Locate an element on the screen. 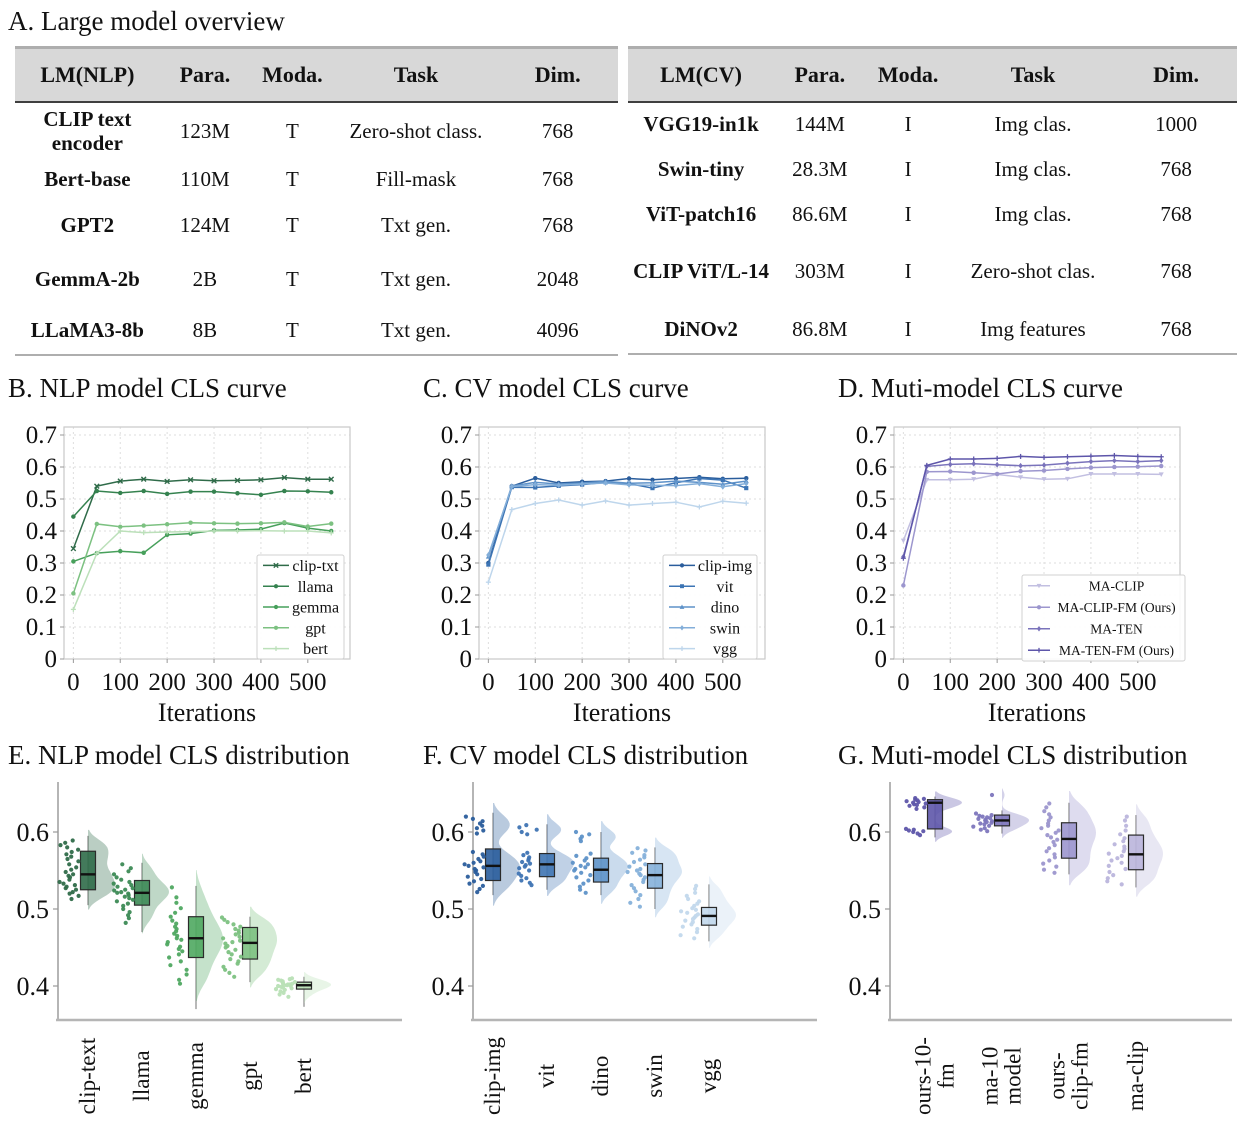 The height and width of the screenshot is (1140, 1242). box is located at coordinates (1136, 852).